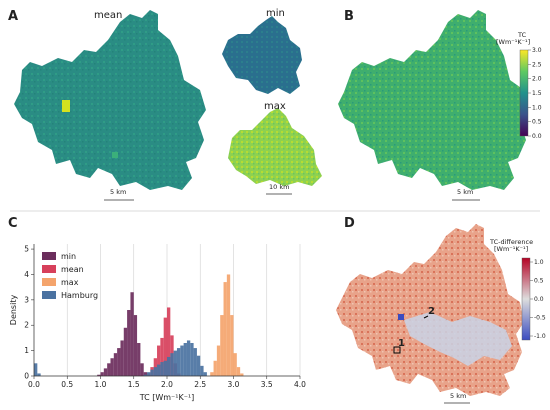 This screenshot has height=410, width=550. What do you see at coordinates (108, 15) in the screenshot?
I see `mean-label: mean` at bounding box center [108, 15].